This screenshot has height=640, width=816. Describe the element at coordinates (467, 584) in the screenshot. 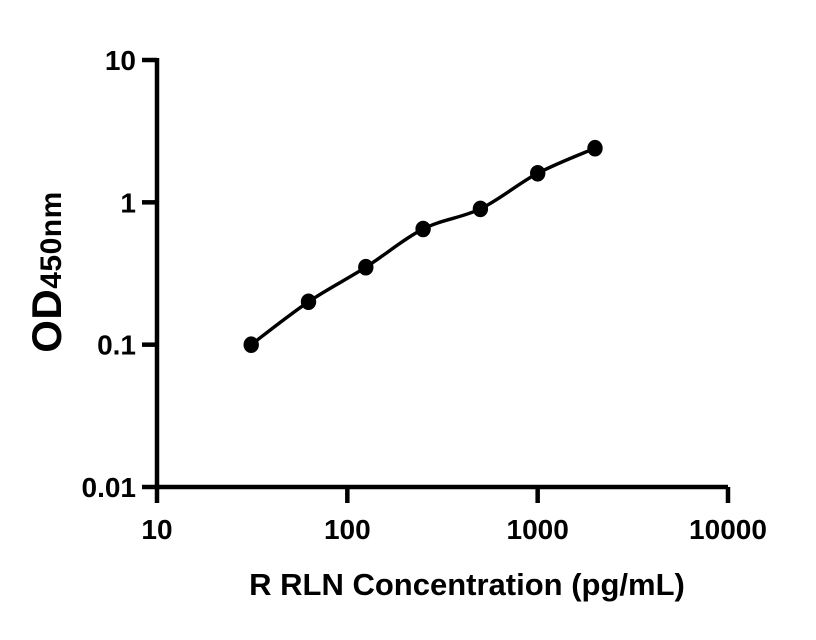

I see `x-axis-title: R RLN Concentration (pg/mL)` at that location.